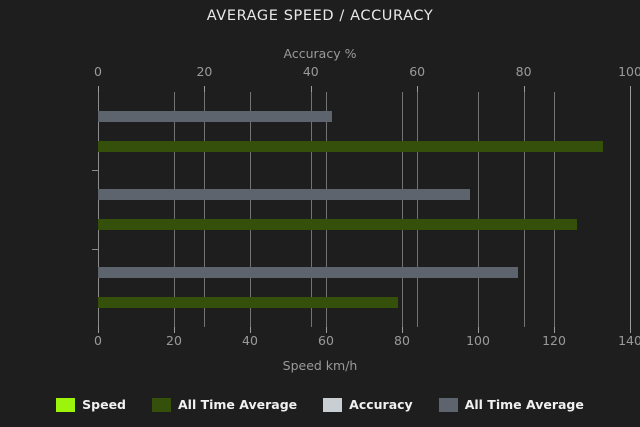 Image resolution: width=640 pixels, height=427 pixels. I want to click on legend-item: Speed, so click(91, 404).